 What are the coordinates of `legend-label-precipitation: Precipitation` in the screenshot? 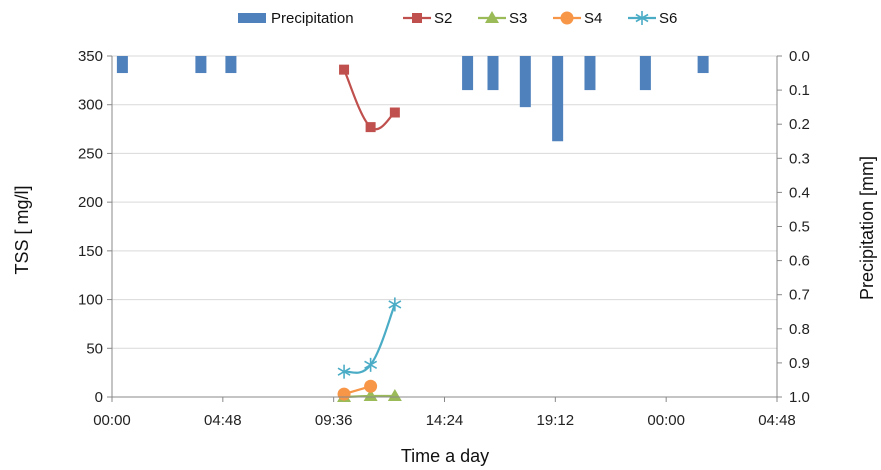 It's located at (312, 18).